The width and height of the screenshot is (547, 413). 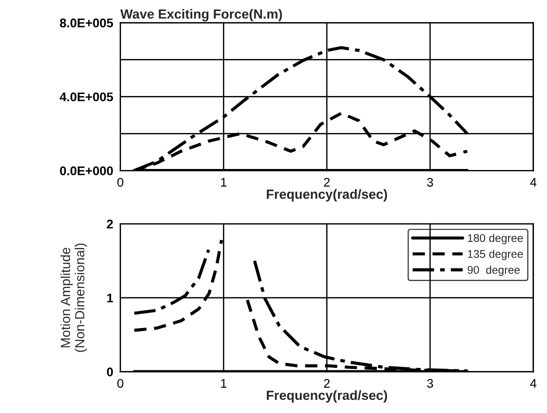 I want to click on y-tick-label: 0, so click(x=109, y=372).